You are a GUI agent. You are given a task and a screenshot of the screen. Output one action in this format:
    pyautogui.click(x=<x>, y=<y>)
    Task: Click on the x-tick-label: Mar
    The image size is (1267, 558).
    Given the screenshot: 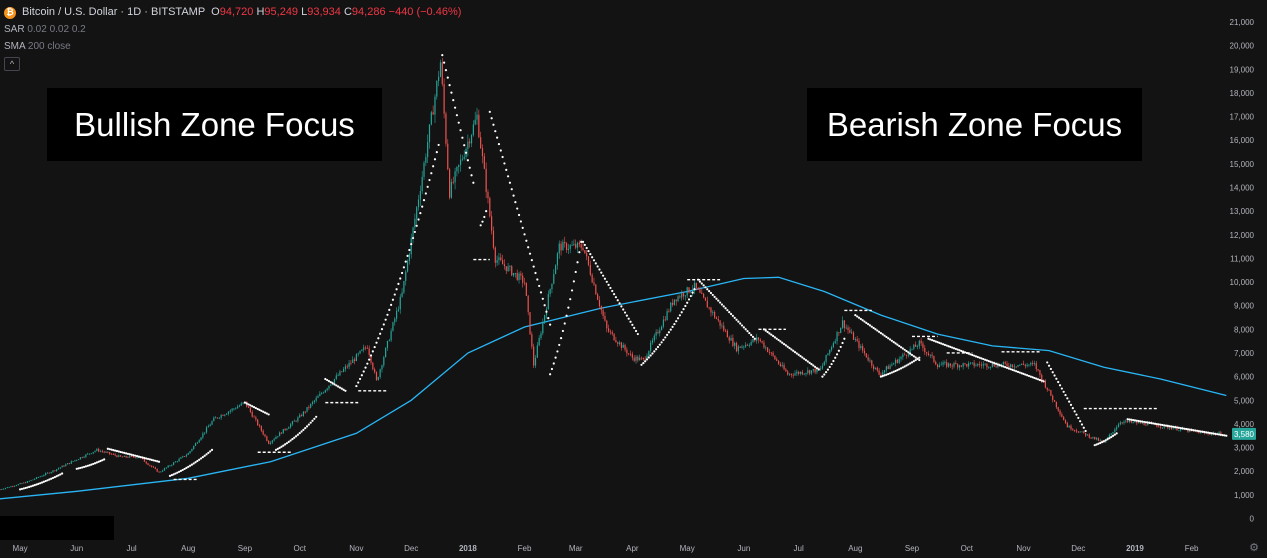 What is the action you would take?
    pyautogui.click(x=576, y=548)
    